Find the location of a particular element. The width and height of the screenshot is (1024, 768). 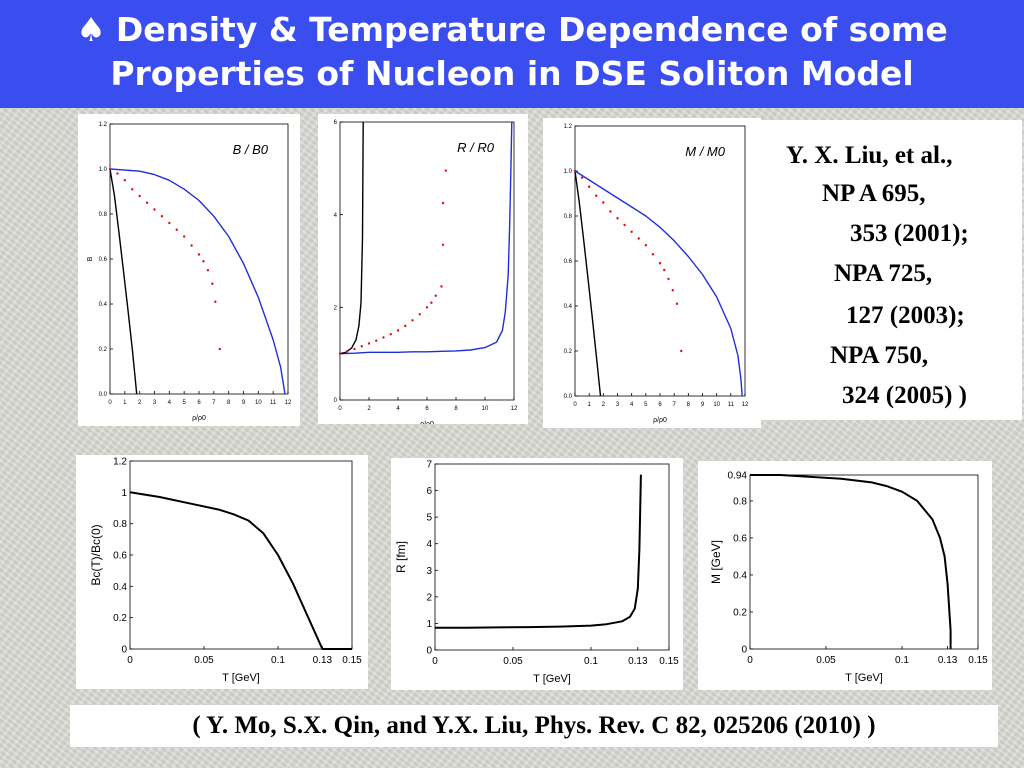

x-tick-label: 11 is located at coordinates (731, 405).